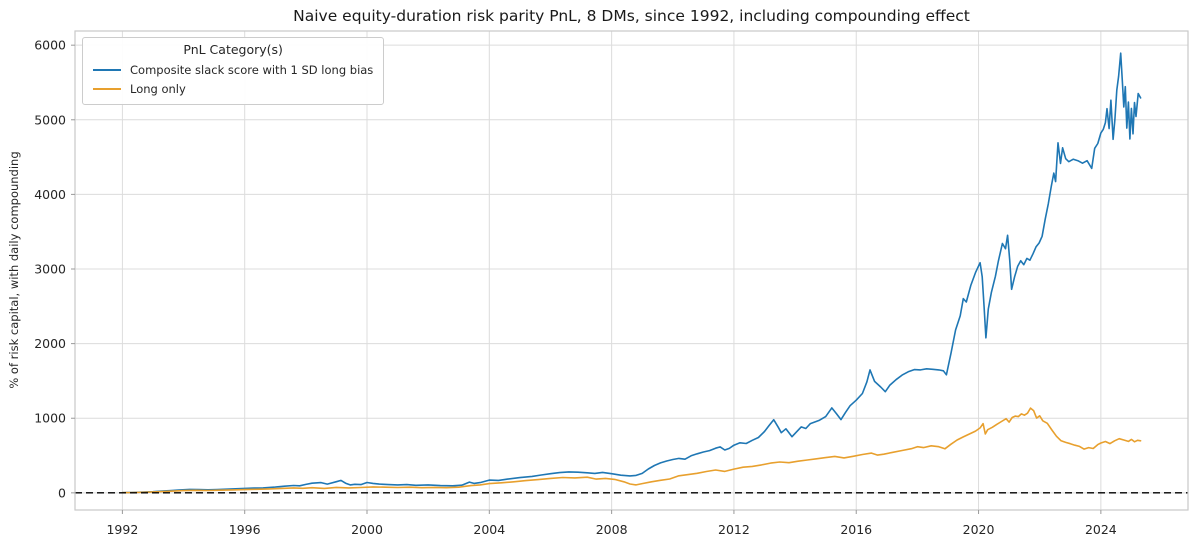 The width and height of the screenshot is (1199, 551). Describe the element at coordinates (489, 529) in the screenshot. I see `x-tick-label: 2004` at that location.